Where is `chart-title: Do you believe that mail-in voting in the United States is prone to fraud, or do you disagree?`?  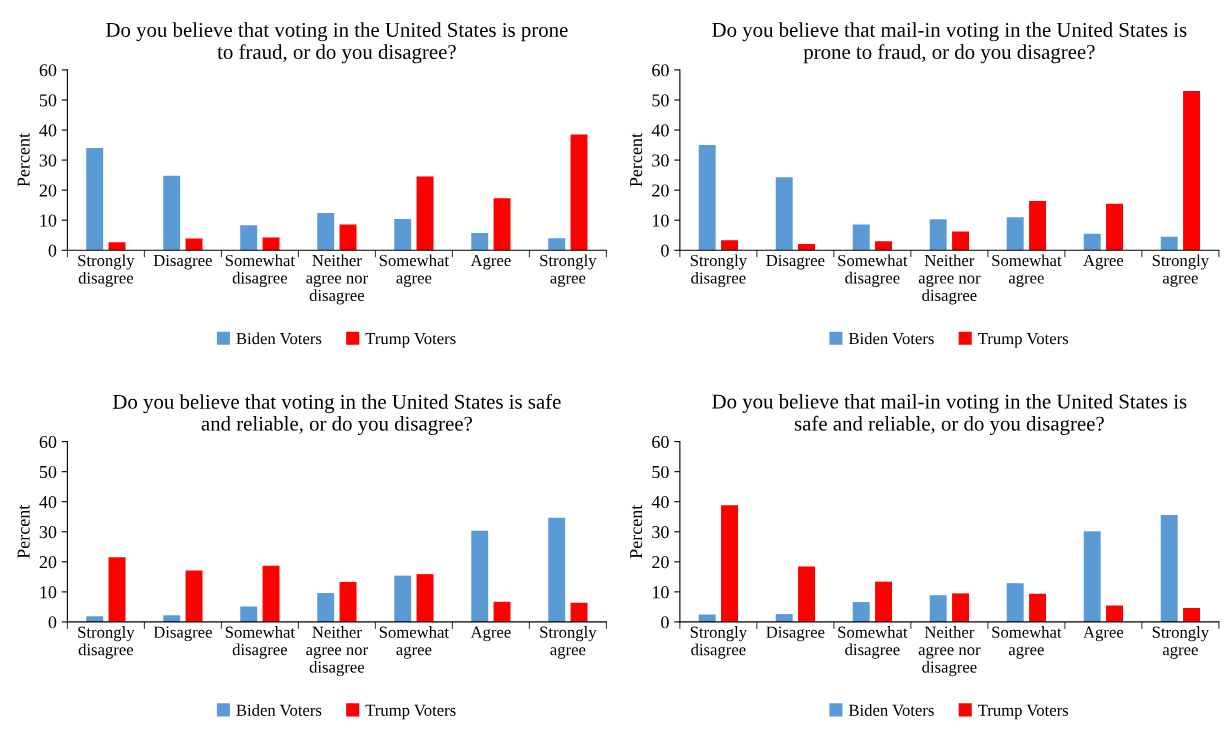 chart-title: Do you believe that mail-in voting in the United States is prone to fraud, or do you disagree? is located at coordinates (949, 43).